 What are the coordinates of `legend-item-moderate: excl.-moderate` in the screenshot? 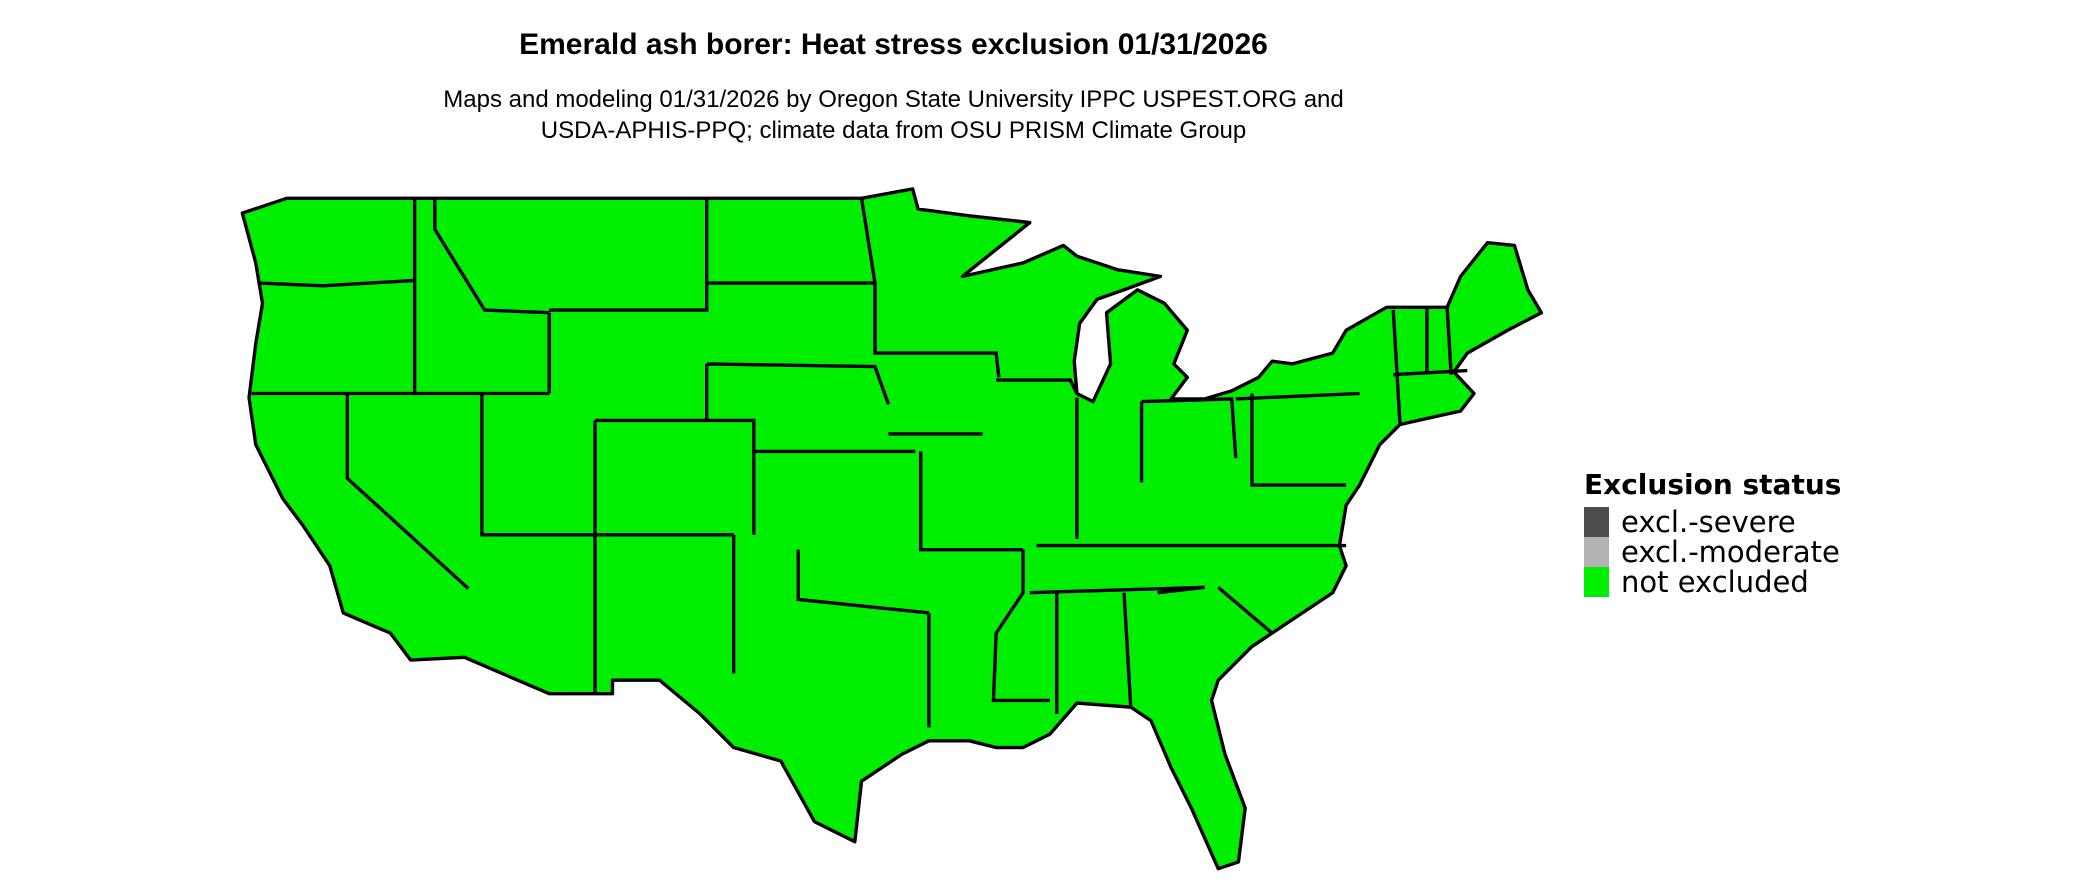 It's located at (1712, 552).